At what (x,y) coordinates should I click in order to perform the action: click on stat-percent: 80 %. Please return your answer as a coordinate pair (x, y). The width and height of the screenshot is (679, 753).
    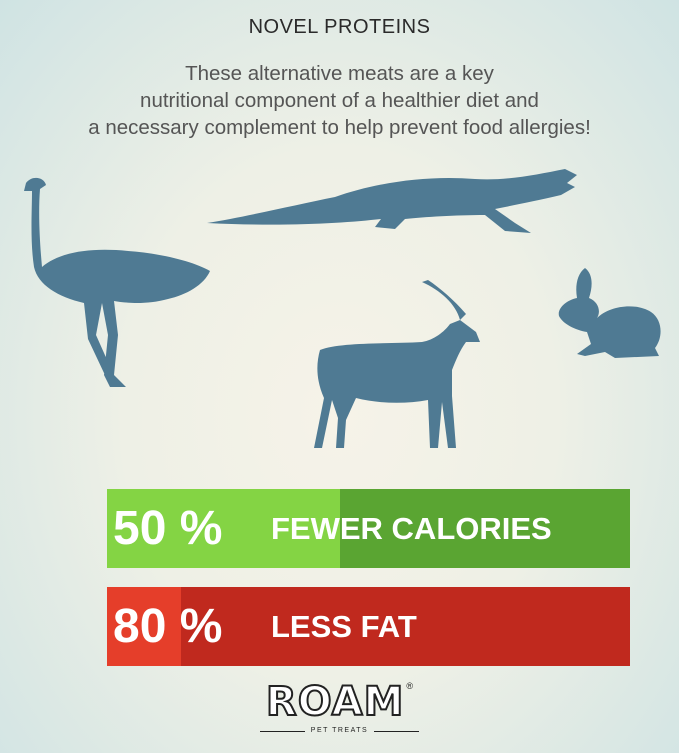
    Looking at the image, I should click on (168, 626).